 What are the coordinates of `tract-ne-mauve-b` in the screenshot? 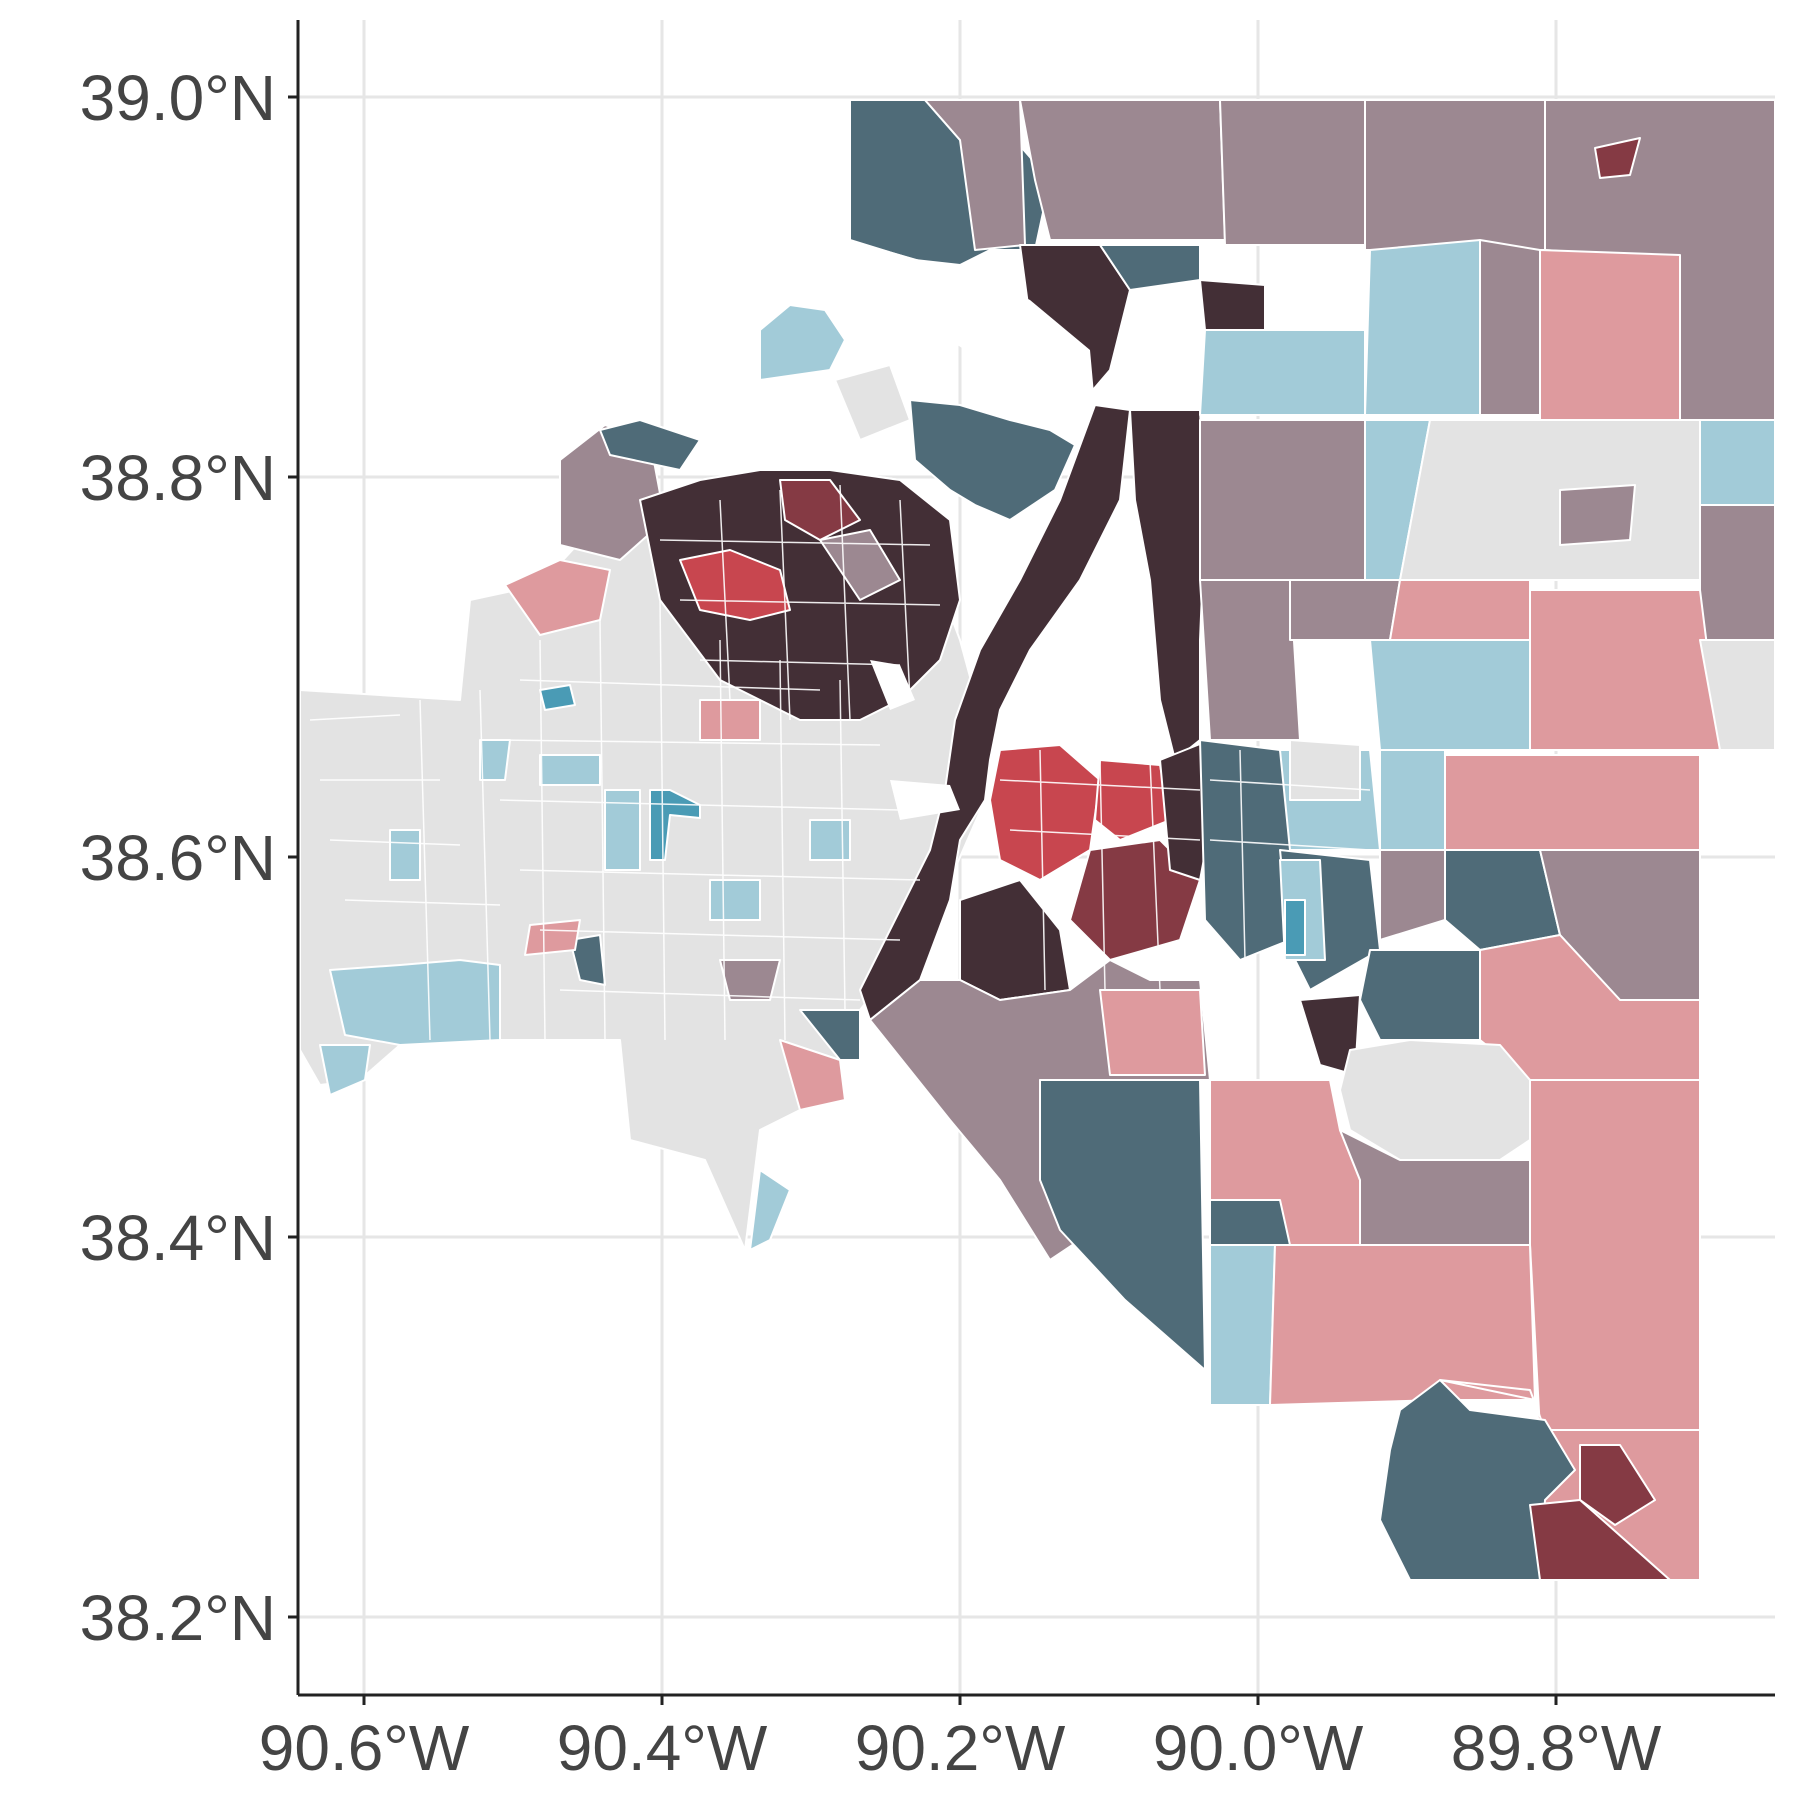 It's located at (1122, 170).